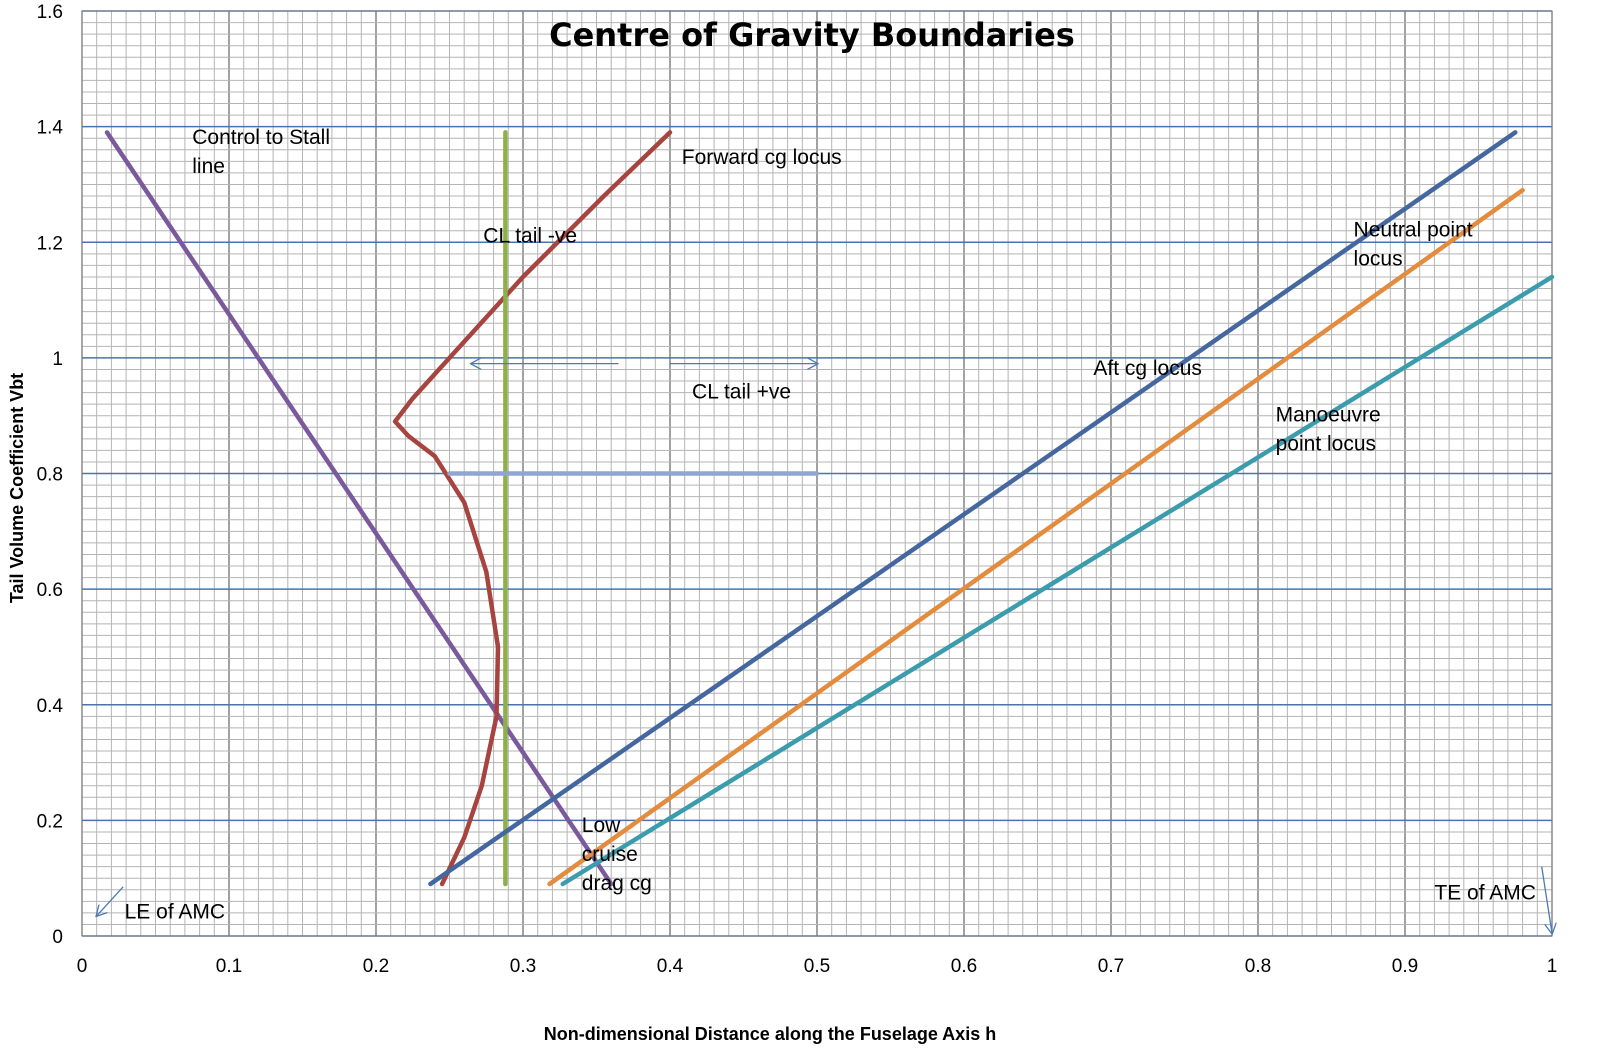 Image resolution: width=1619 pixels, height=1052 pixels. I want to click on x-tick-label: 0.4, so click(670, 966).